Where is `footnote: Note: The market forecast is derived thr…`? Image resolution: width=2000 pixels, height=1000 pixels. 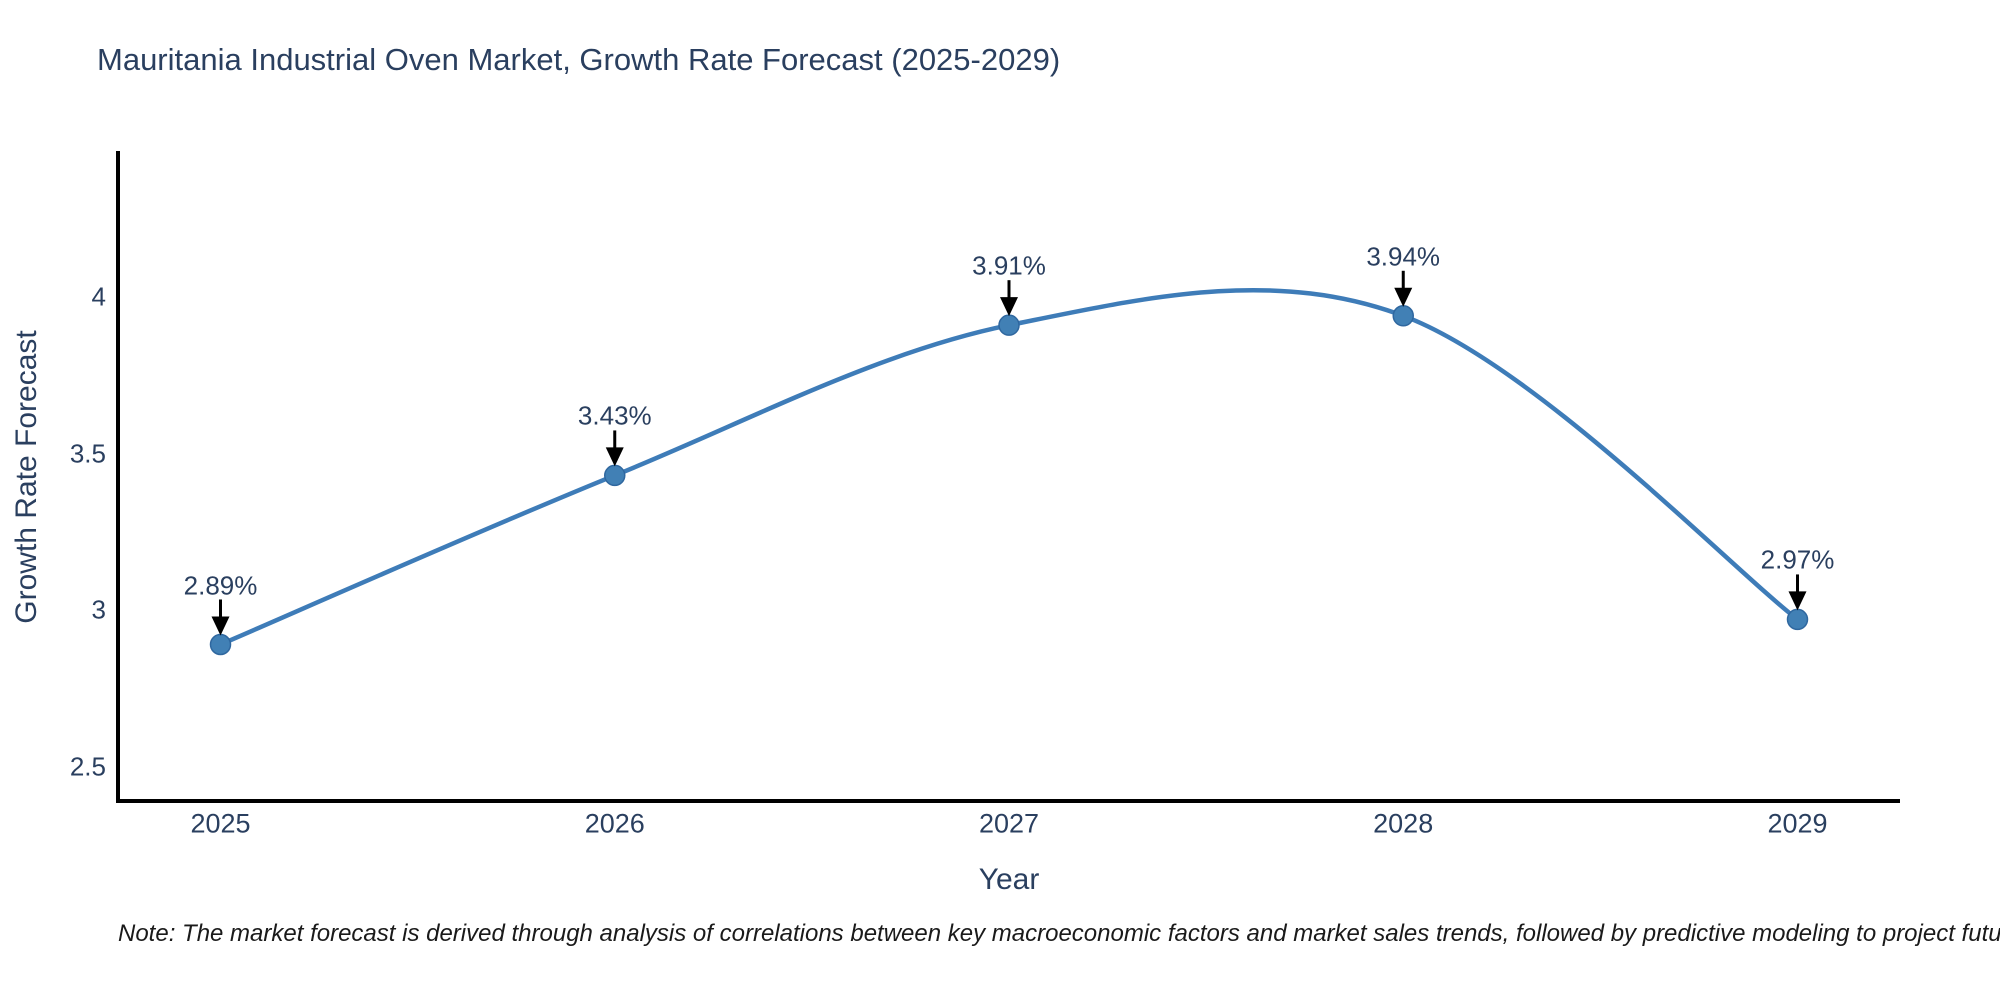 footnote: Note: The market forecast is derived thr… is located at coordinates (1059, 933).